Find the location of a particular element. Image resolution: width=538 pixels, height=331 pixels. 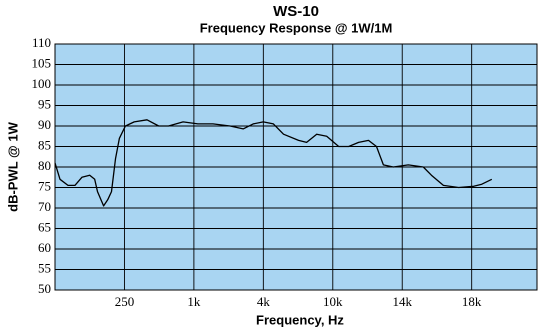

y-tick-label: 110 is located at coordinates (41, 42).